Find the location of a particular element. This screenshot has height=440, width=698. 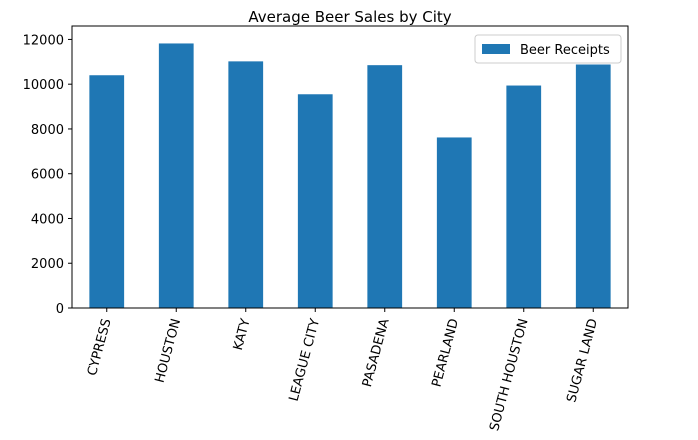

x-tick-label-pasadena: PASADENA is located at coordinates (376, 353).